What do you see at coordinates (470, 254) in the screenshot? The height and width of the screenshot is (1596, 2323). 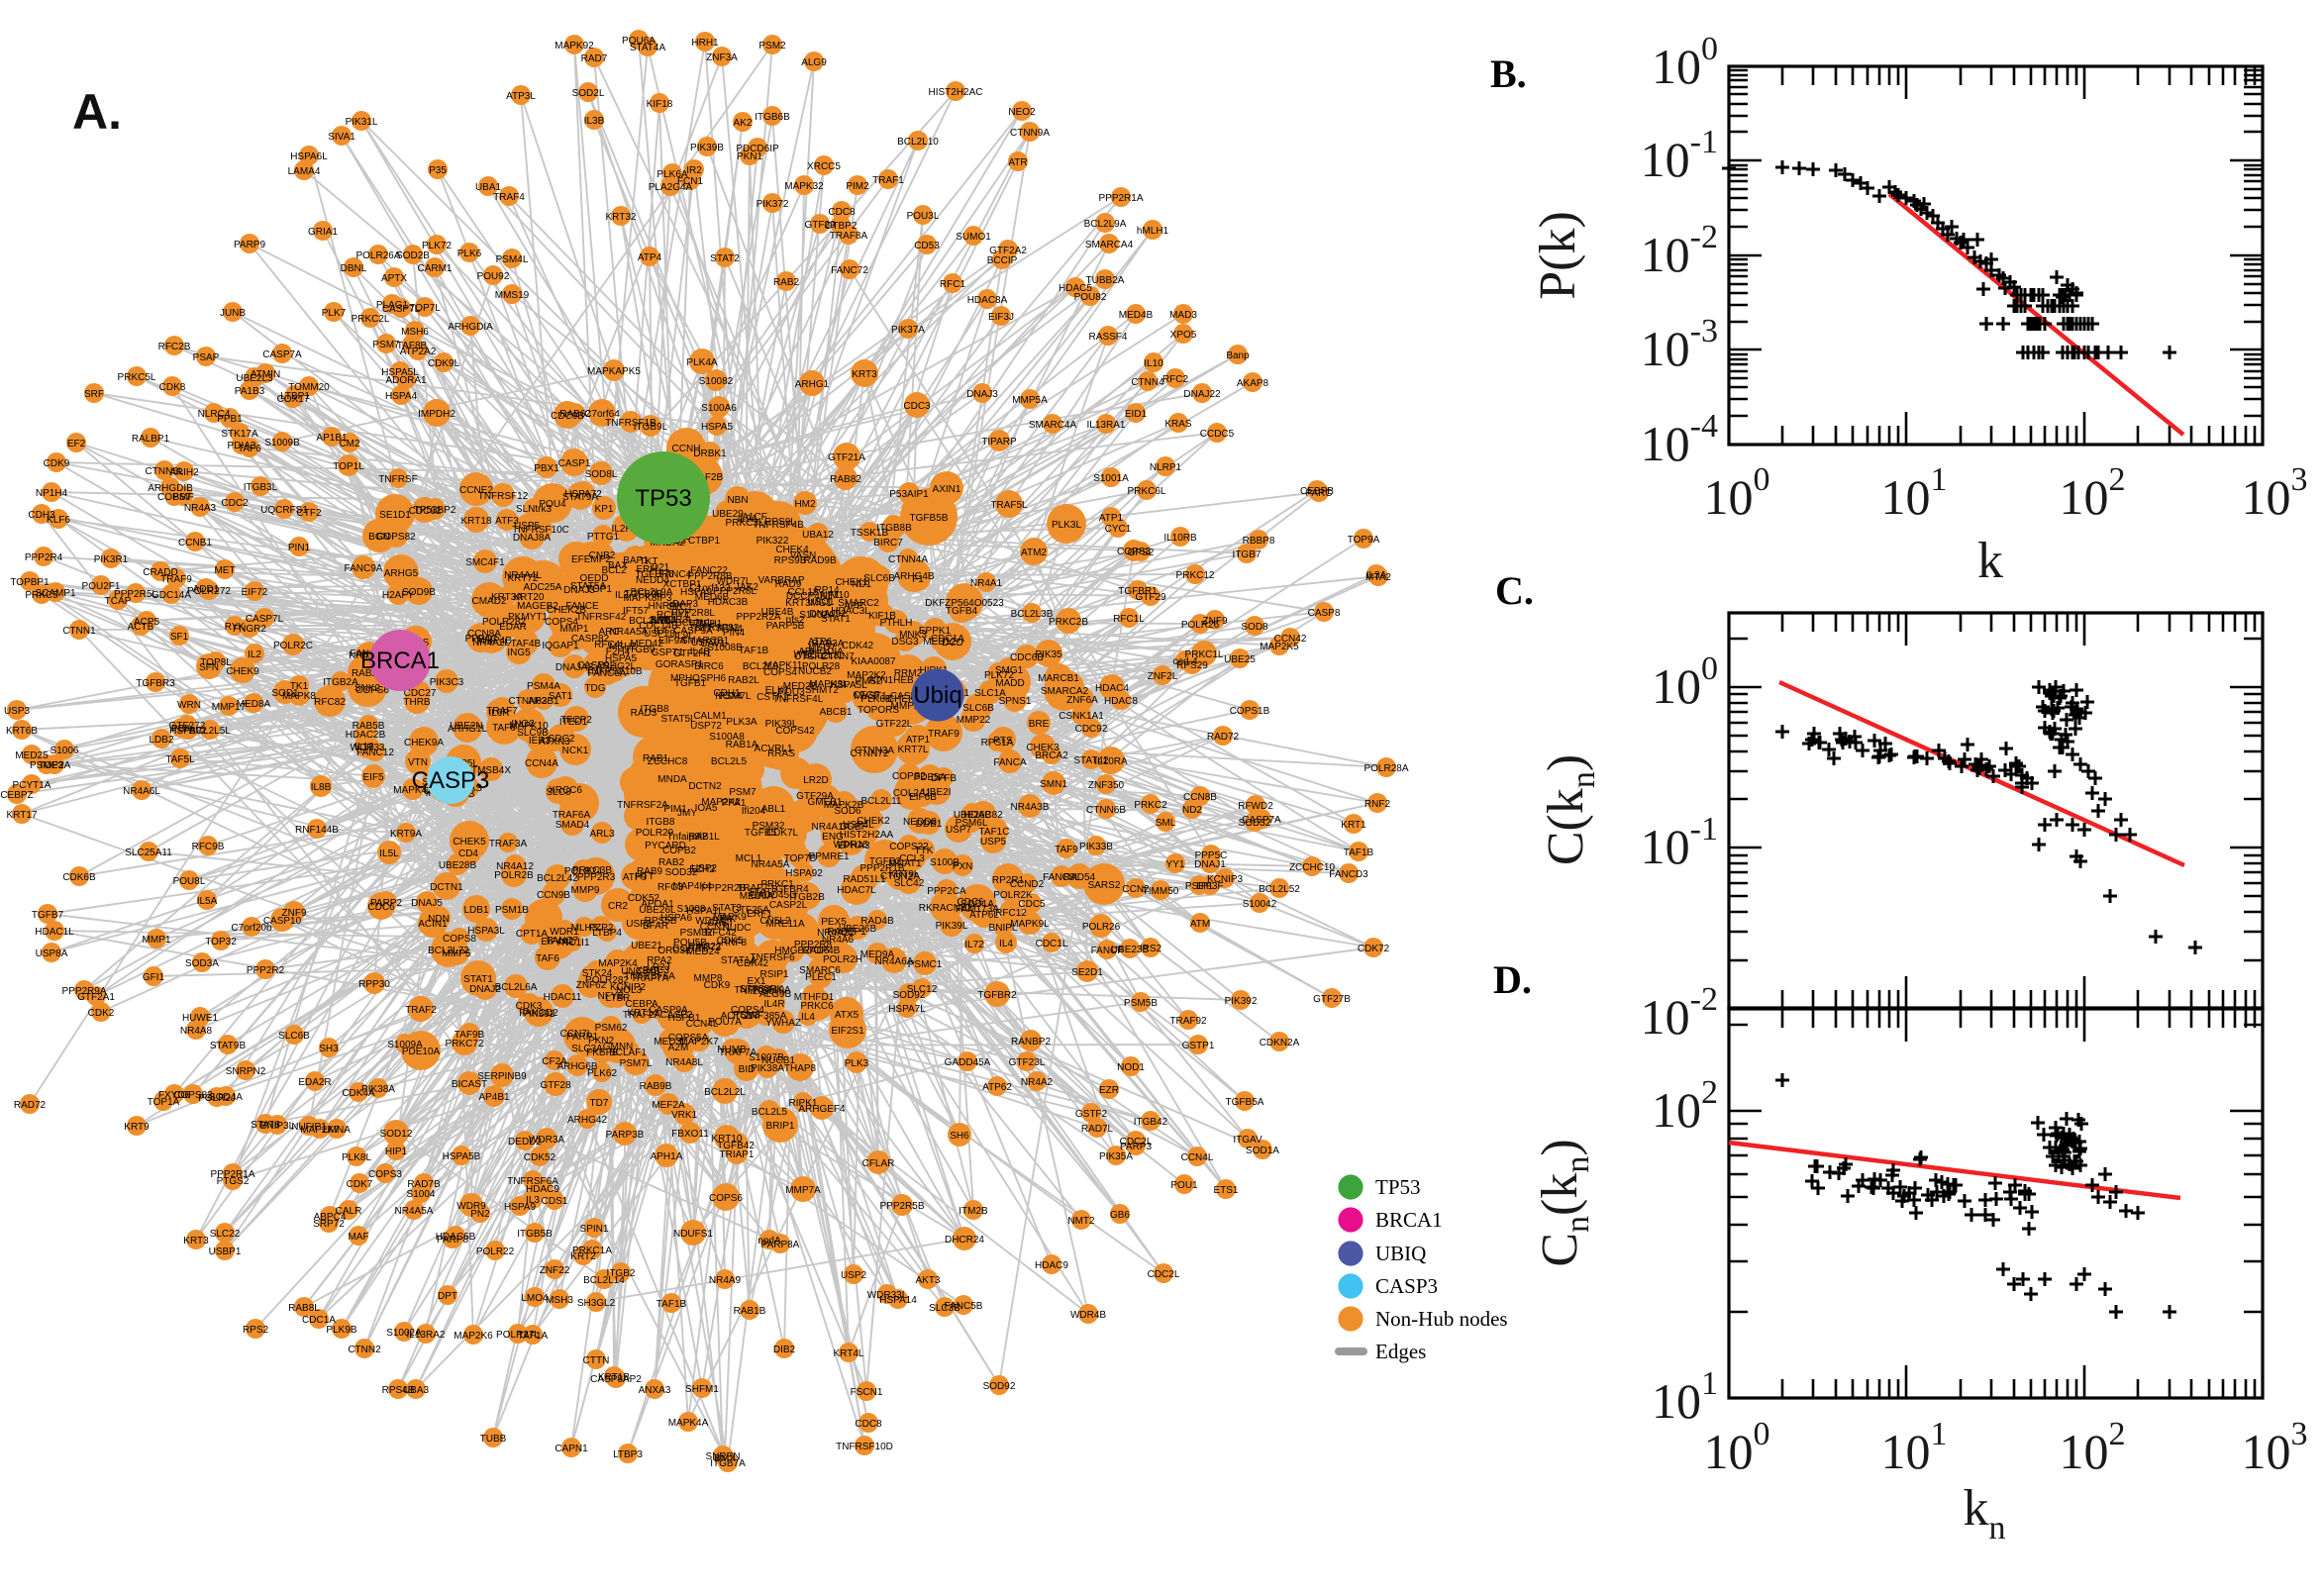 I see `svg-text: PLK6` at bounding box center [470, 254].